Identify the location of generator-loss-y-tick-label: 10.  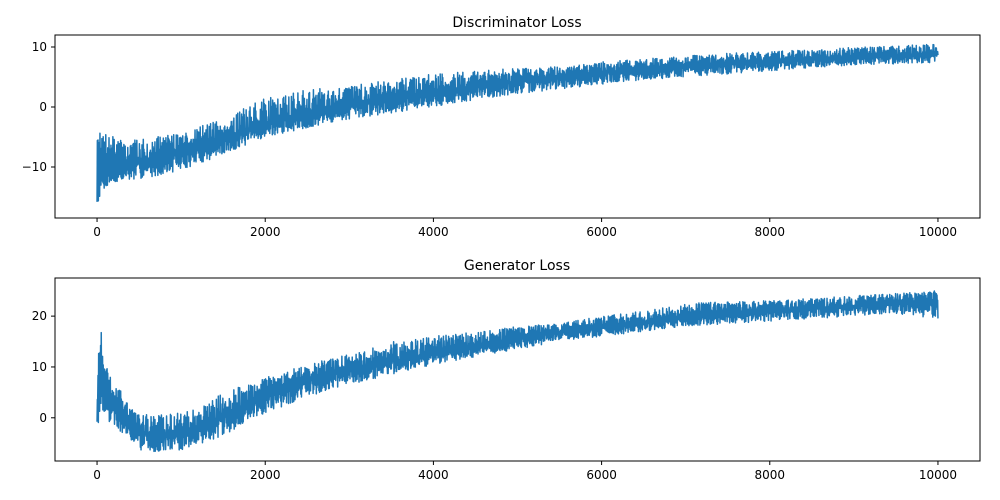
(39, 367).